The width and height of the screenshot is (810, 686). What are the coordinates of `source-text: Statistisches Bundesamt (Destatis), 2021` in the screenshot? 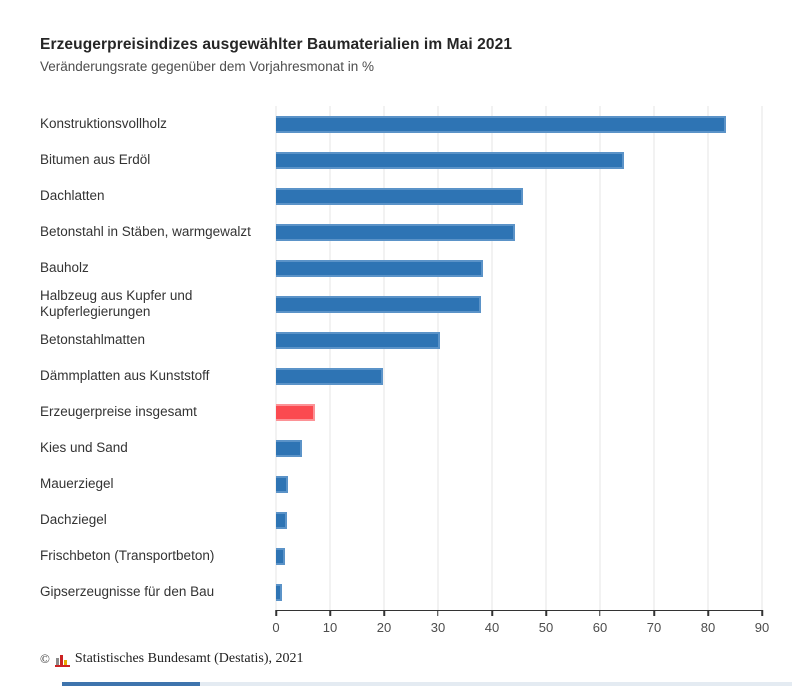 It's located at (189, 658).